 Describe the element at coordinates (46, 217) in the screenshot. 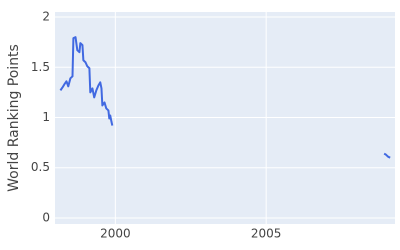

I see `y-tick-label: 0` at that location.